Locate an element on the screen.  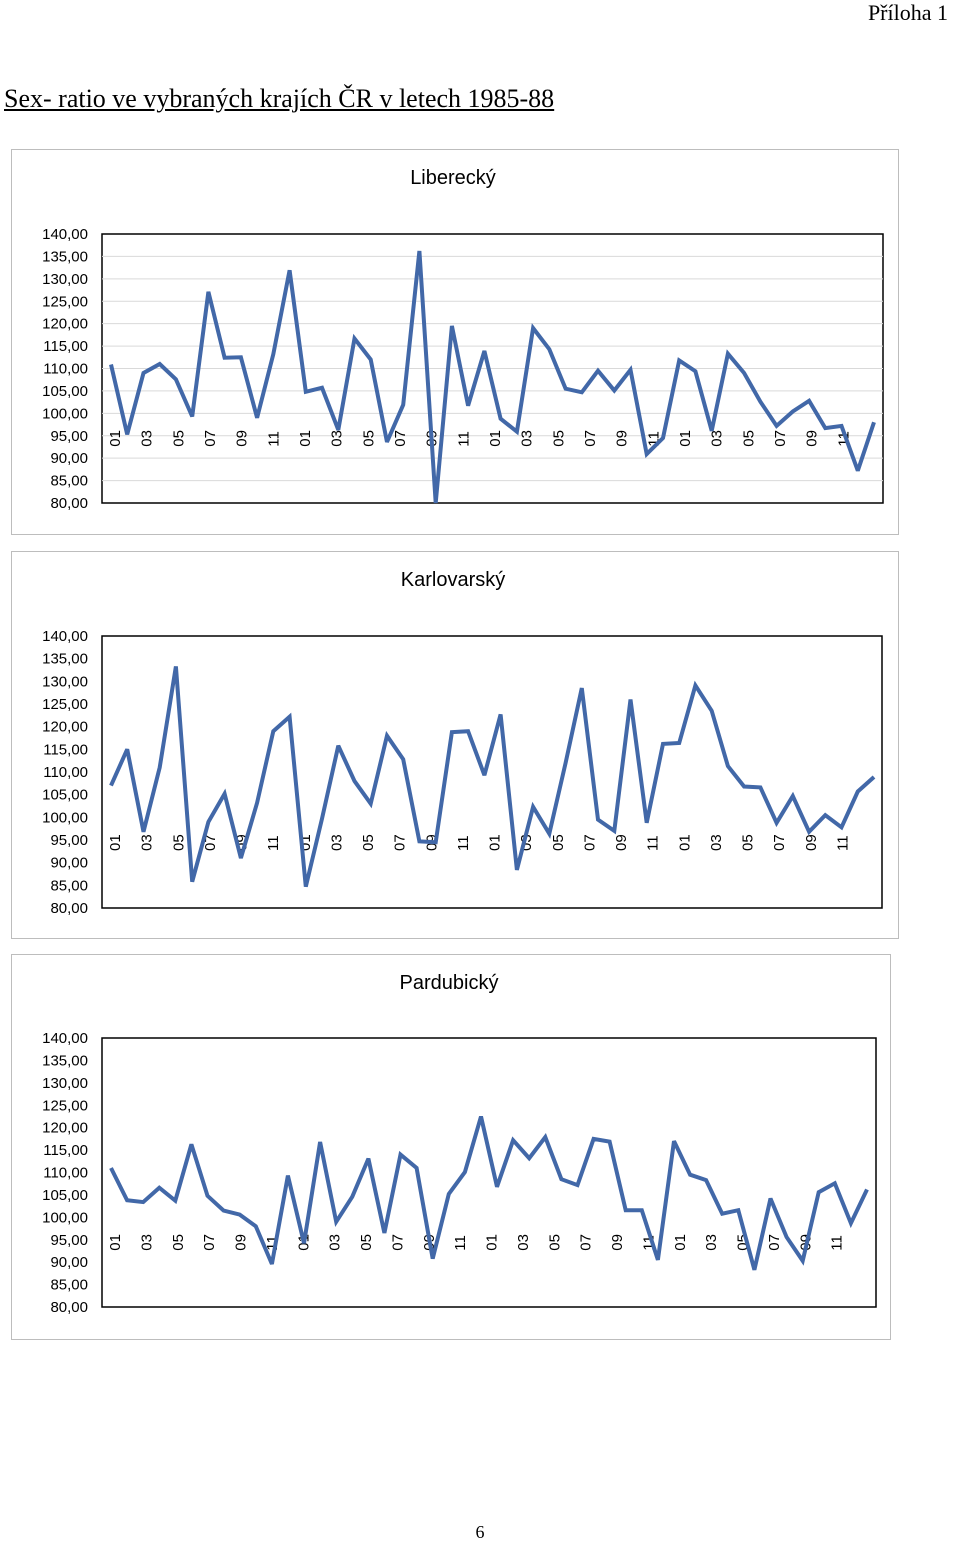
y-tick-label-karlovarsky: 115,00 is located at coordinates (65, 749).